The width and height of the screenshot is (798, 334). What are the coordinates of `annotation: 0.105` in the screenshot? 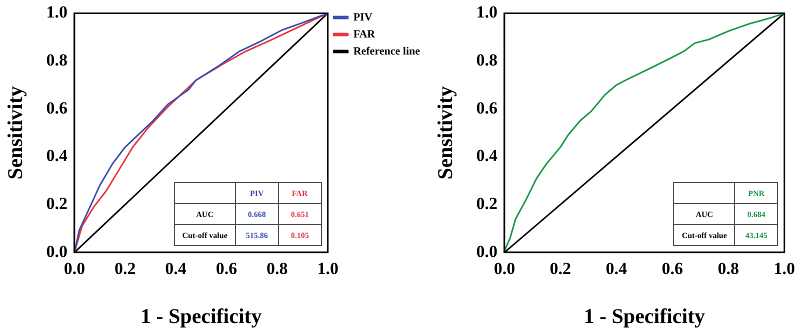 It's located at (300, 235).